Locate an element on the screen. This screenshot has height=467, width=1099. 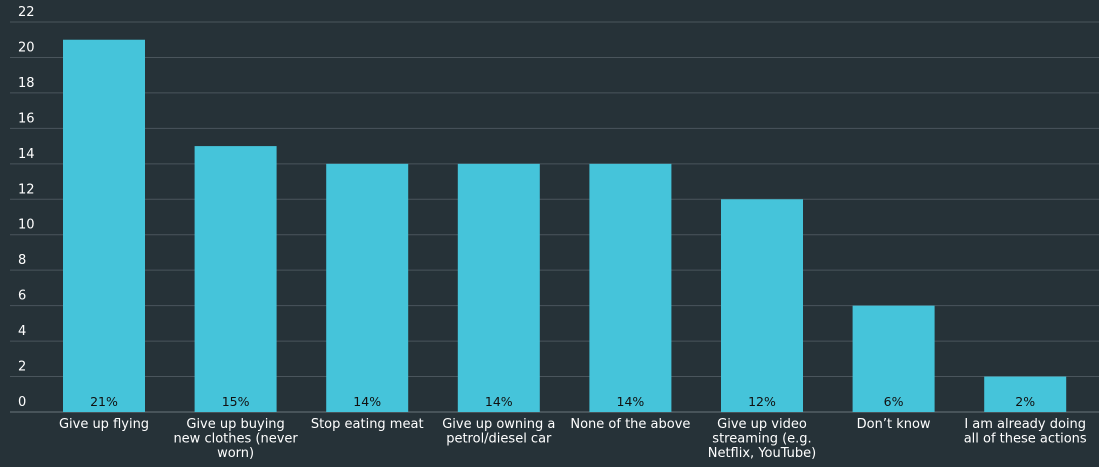
y-tick-label: 4 is located at coordinates (22, 331).